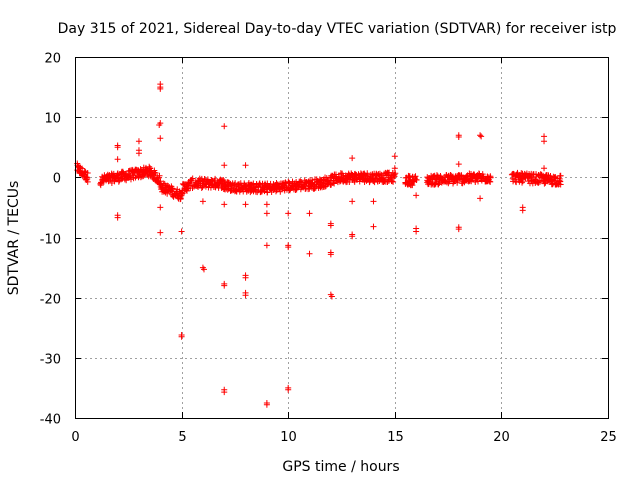  What do you see at coordinates (50, 300) in the screenshot?
I see `y-tick-label: -20` at bounding box center [50, 300].